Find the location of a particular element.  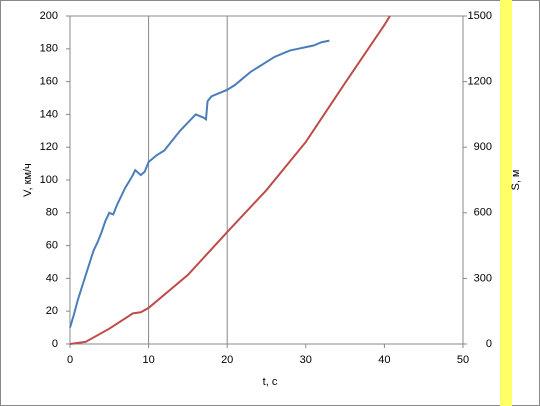

y2-tick-label: 1500 is located at coordinates (480, 16).